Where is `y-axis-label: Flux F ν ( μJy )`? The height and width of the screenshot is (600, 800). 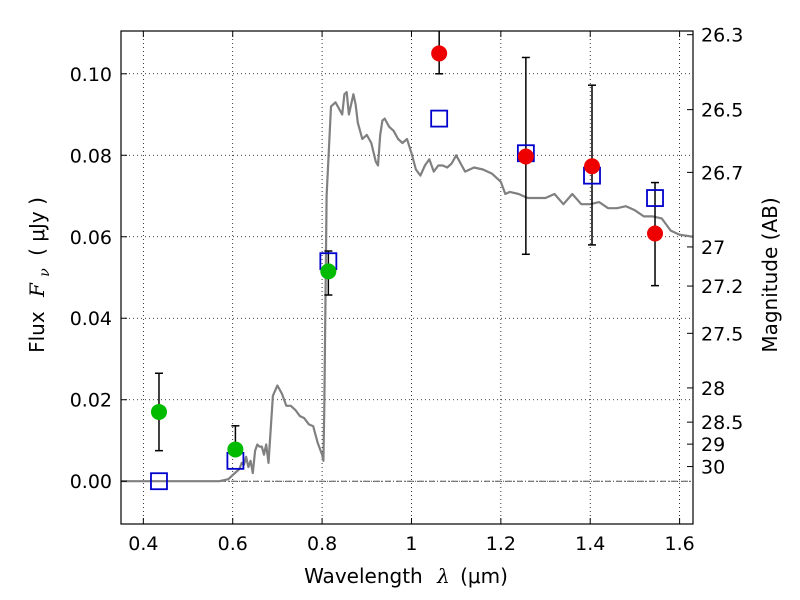
y-axis-label: Flux F ν ( μJy ) is located at coordinates (39, 275).